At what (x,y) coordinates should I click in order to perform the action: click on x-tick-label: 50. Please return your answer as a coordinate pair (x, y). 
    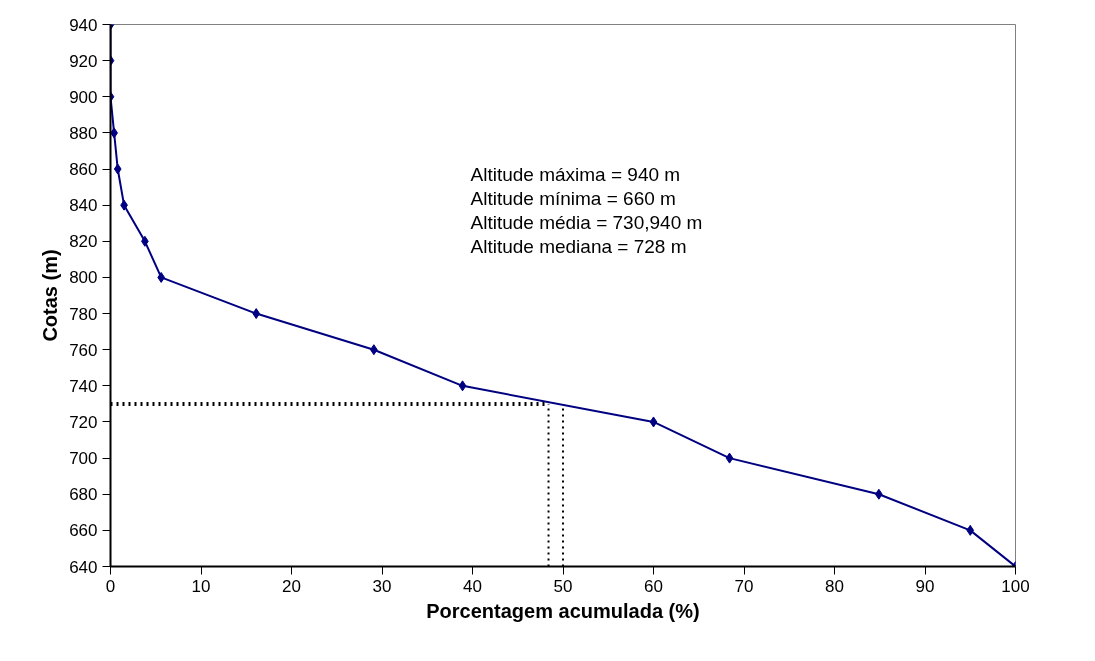
    Looking at the image, I should click on (563, 586).